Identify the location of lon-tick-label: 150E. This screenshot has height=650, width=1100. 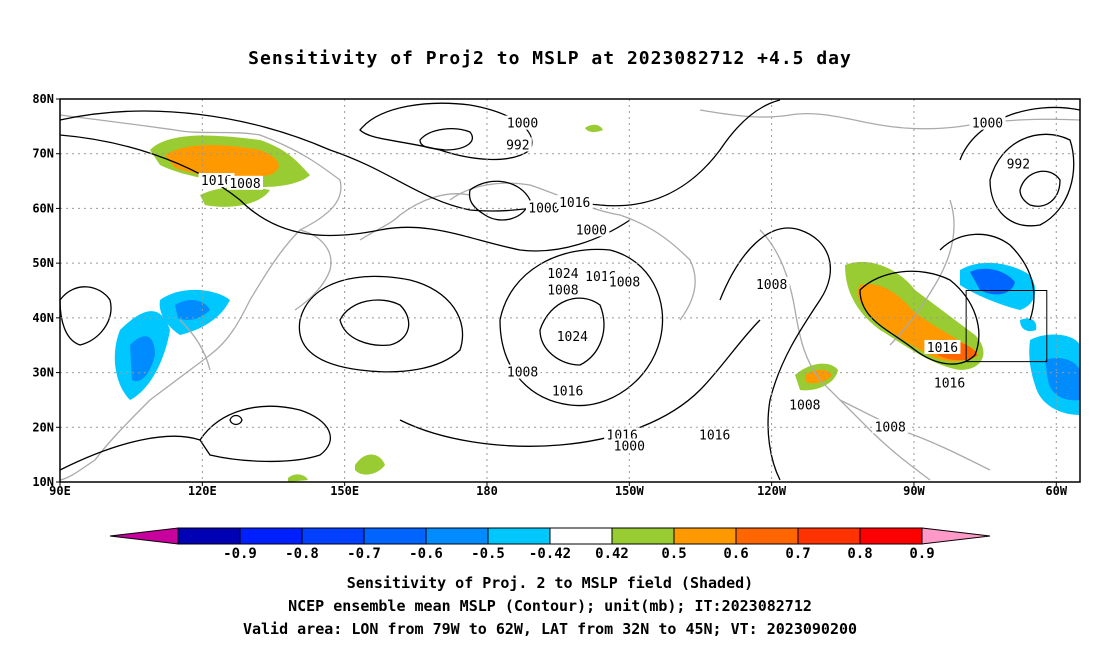
(344, 491).